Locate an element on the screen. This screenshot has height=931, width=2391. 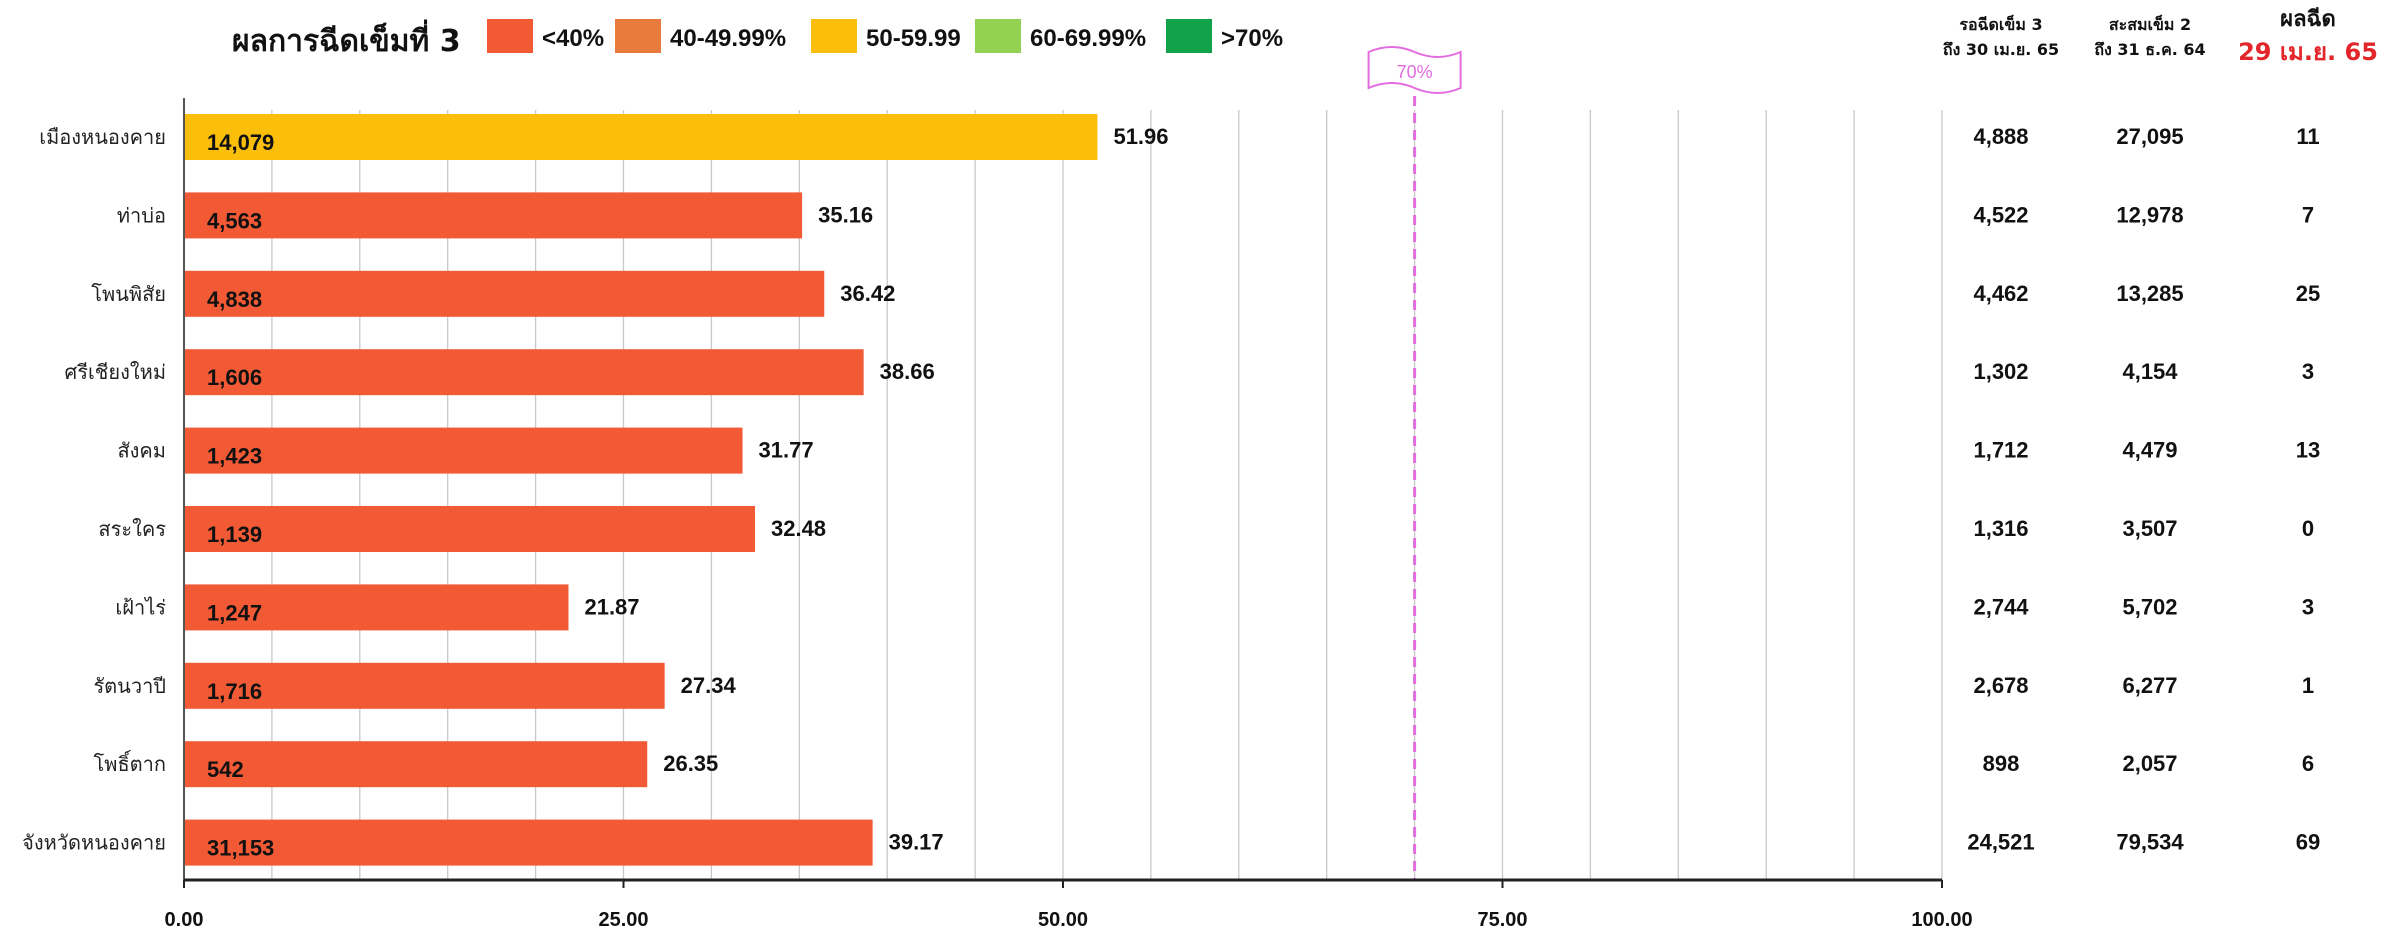
bar-inner-label: 1,247 is located at coordinates (234, 612).